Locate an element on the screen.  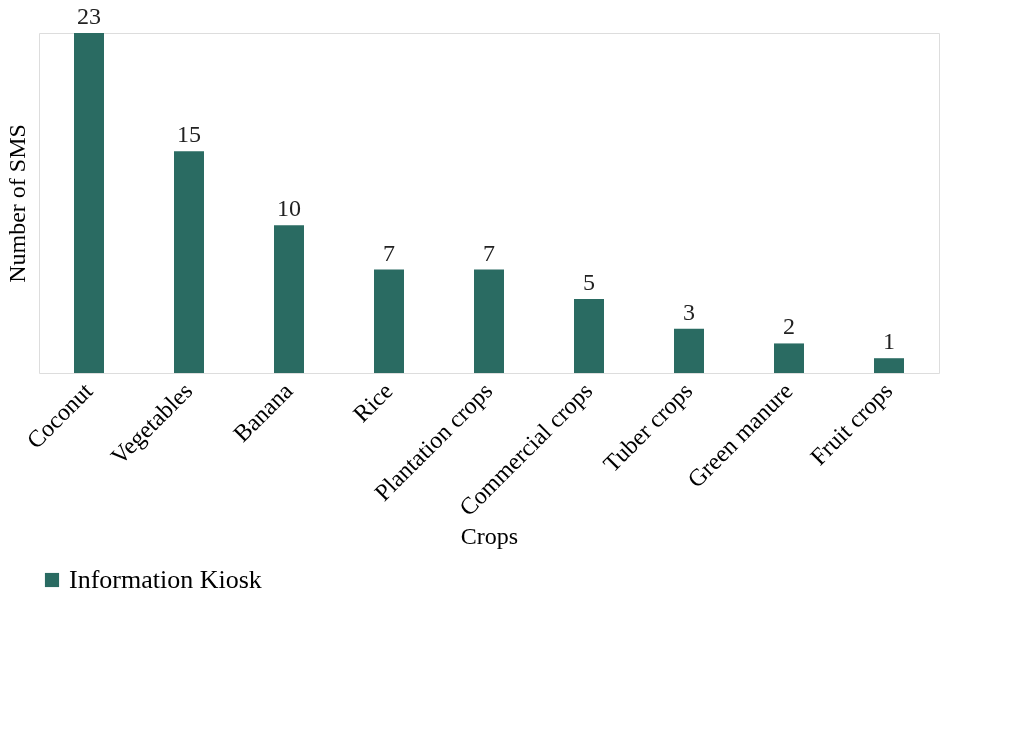
x-tick-label: Rice is located at coordinates (373, 402).